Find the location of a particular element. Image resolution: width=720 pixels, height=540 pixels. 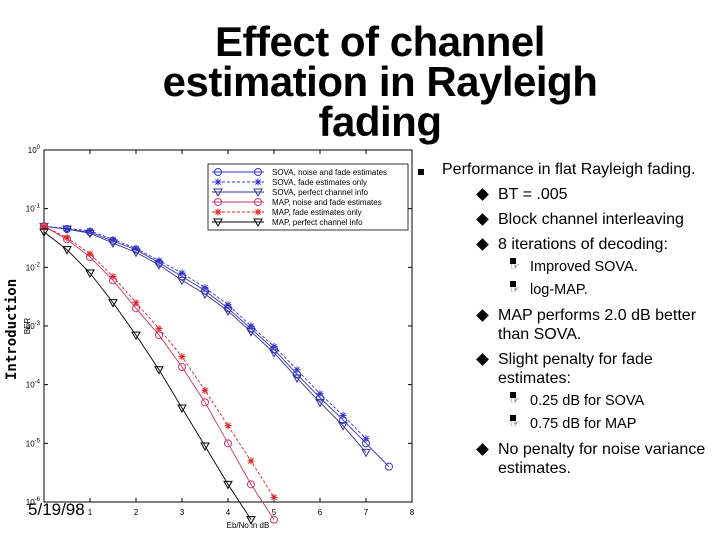

square-bullet-icon is located at coordinates (421, 172).